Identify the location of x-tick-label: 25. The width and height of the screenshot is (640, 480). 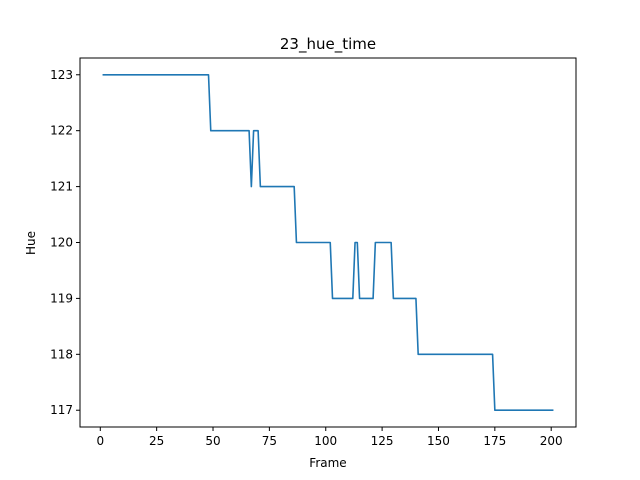
(156, 441).